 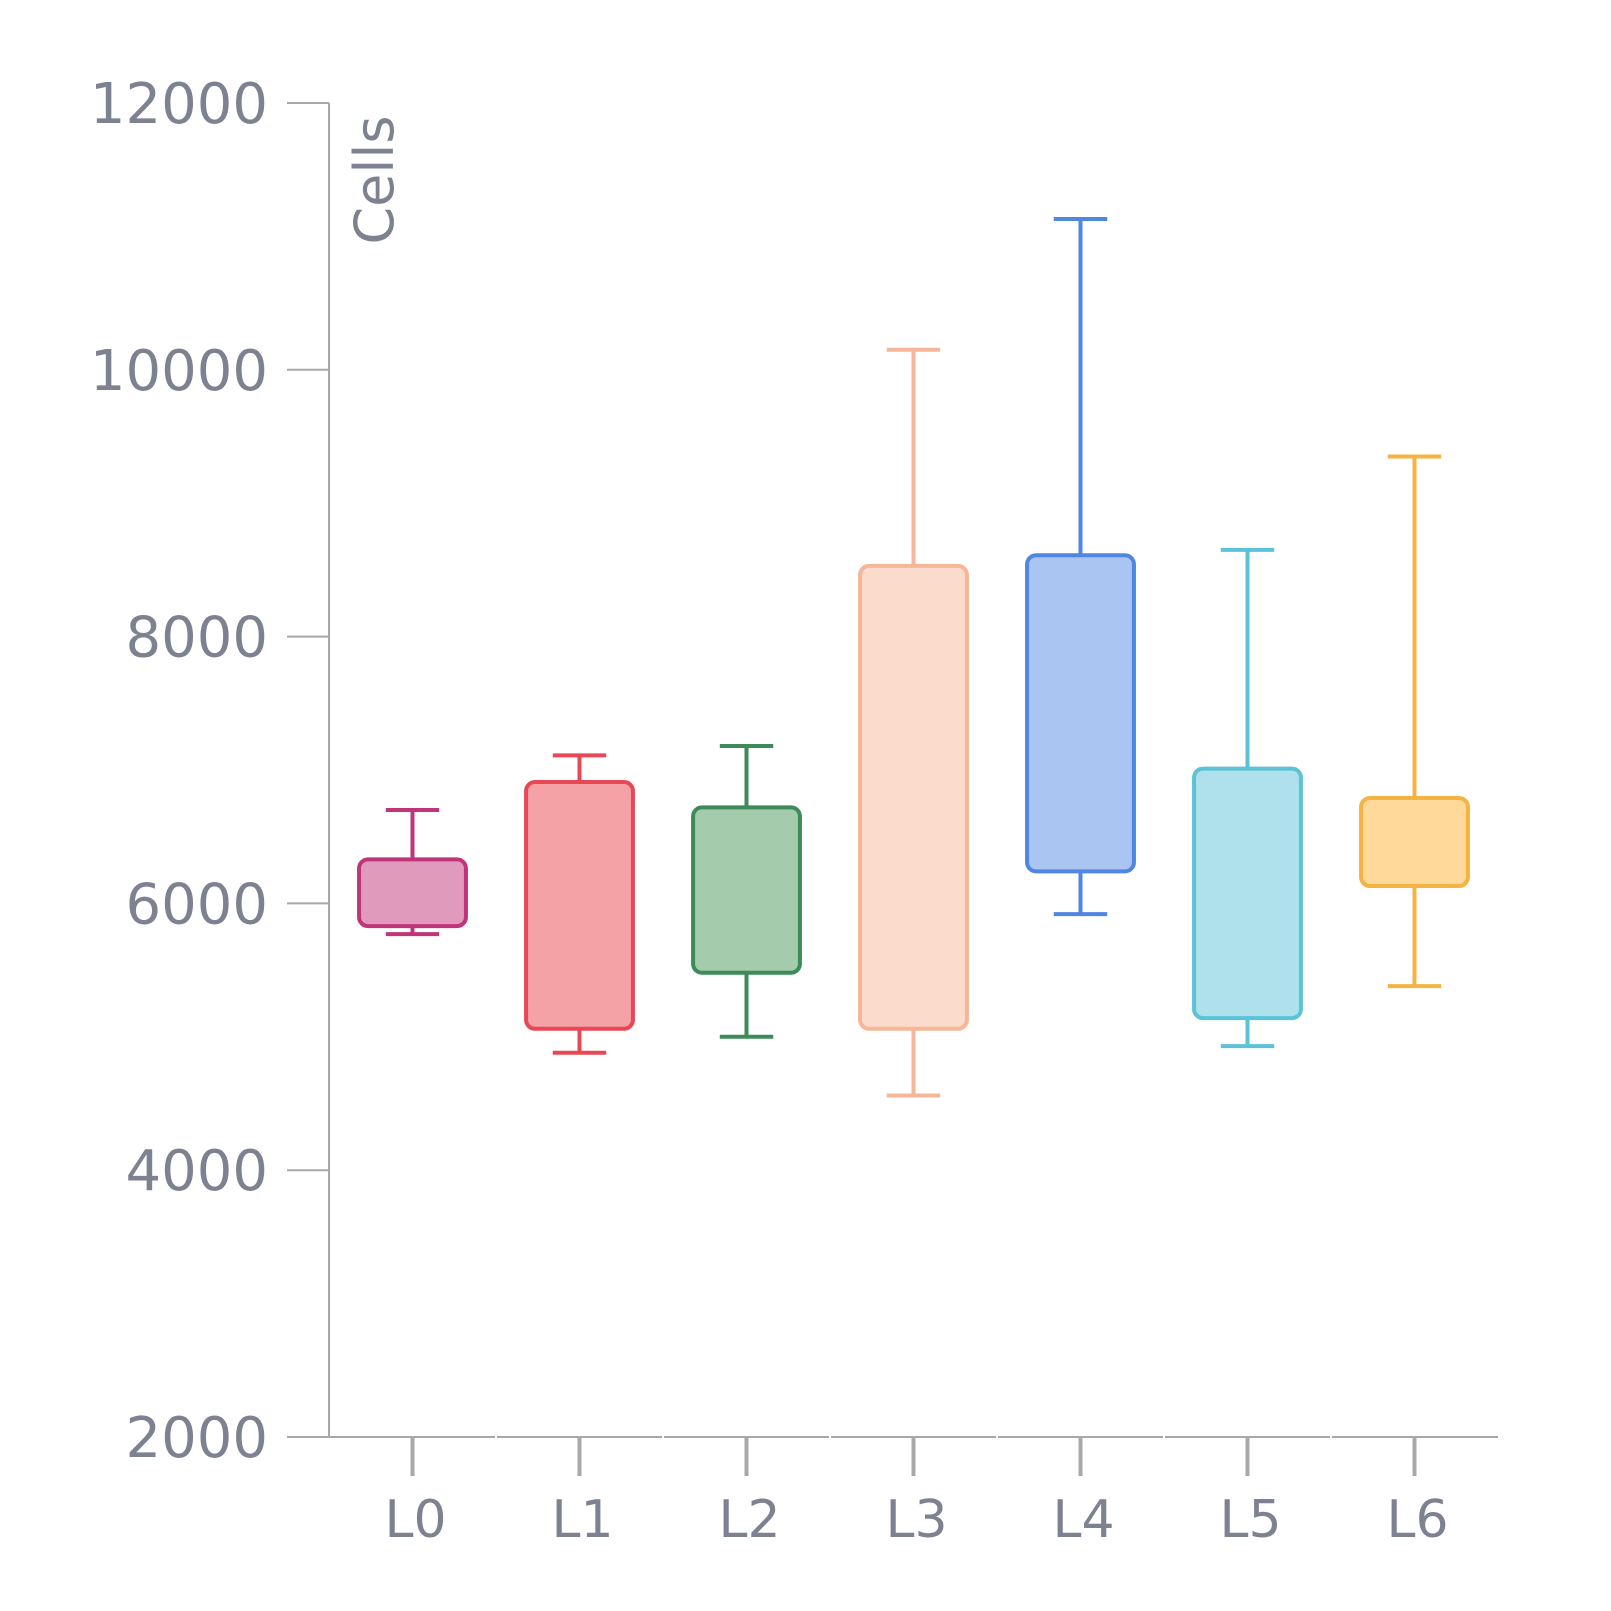 I want to click on x-tick-label: L0, so click(x=415, y=1520).